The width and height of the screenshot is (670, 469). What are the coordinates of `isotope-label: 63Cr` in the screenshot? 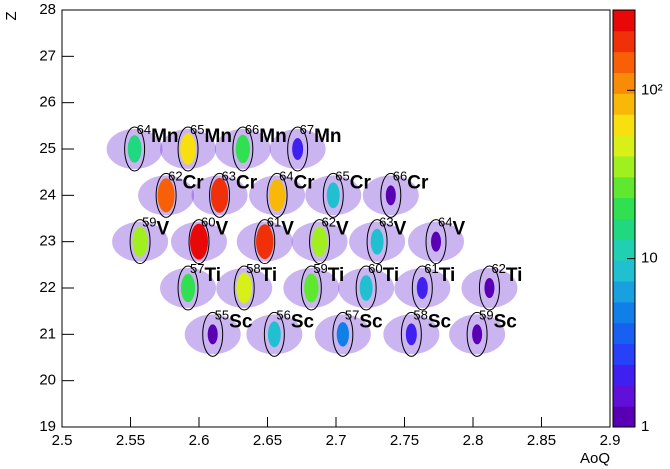 It's located at (240, 181).